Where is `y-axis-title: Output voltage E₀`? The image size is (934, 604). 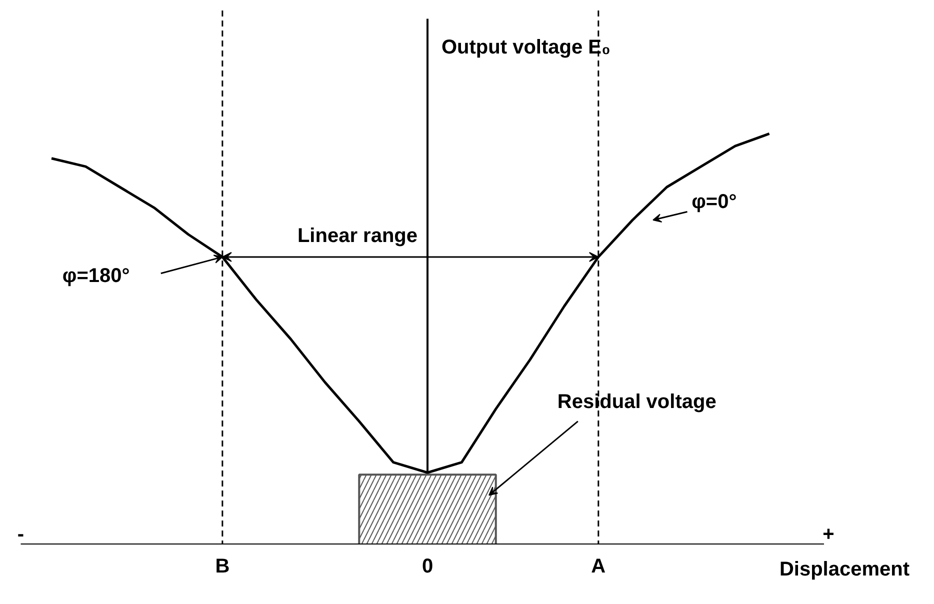
y-axis-title: Output voltage E₀ is located at coordinates (526, 47).